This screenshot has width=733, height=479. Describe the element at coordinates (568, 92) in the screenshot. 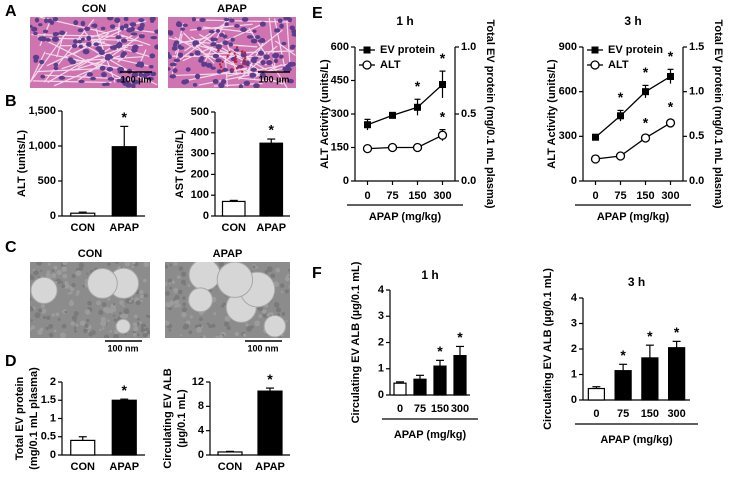

I see `y-tick-label: 600` at that location.